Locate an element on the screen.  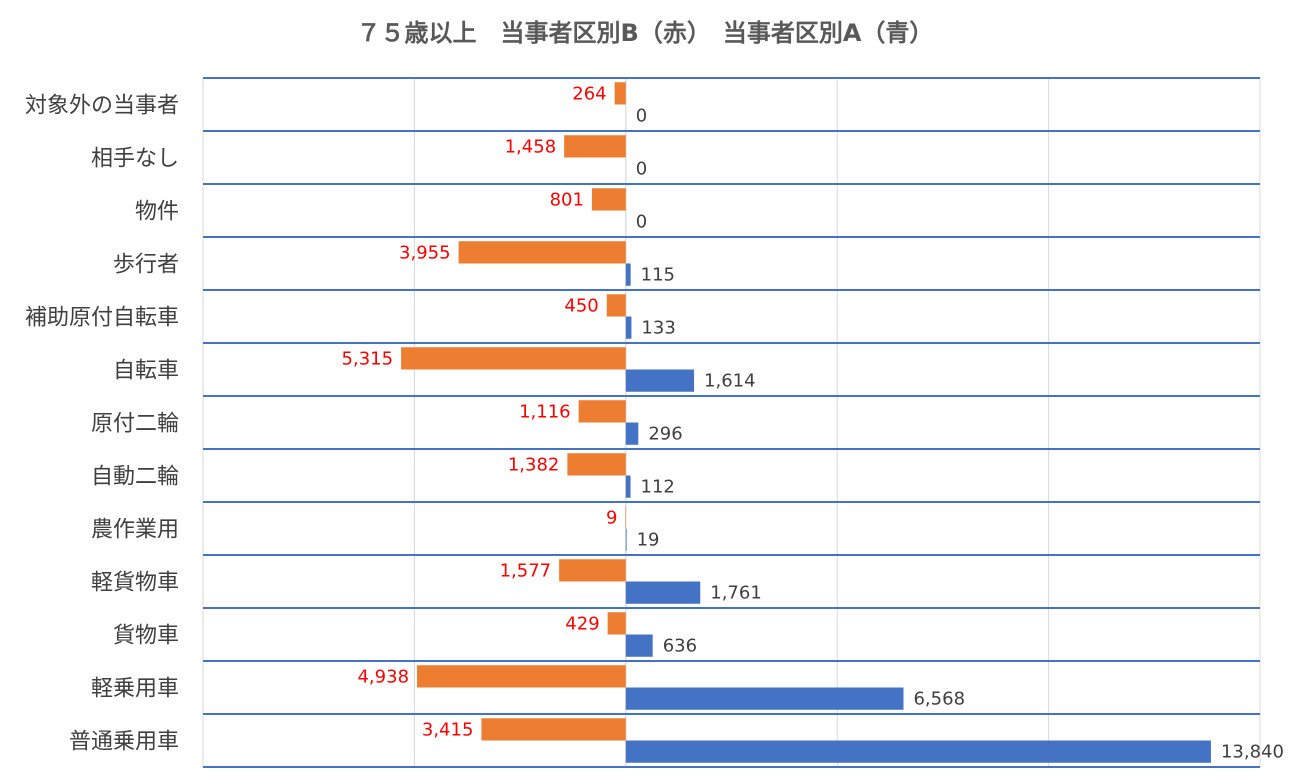
category-label: 補助原付自転車 is located at coordinates (102, 318).